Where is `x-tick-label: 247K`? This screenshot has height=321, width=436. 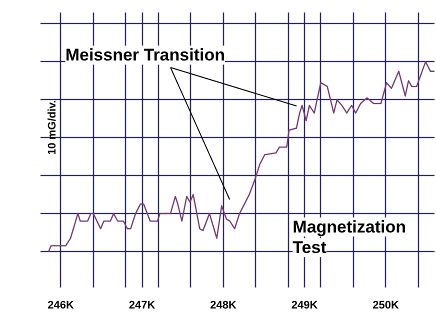
x-tick-label: 247K is located at coordinates (142, 306).